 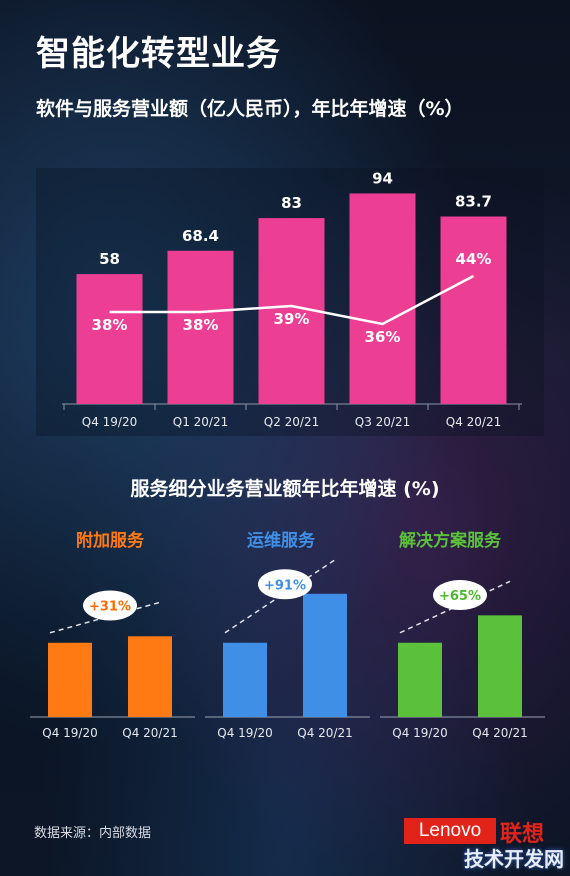 I want to click on growth-badge-label: +91%, so click(x=285, y=585).